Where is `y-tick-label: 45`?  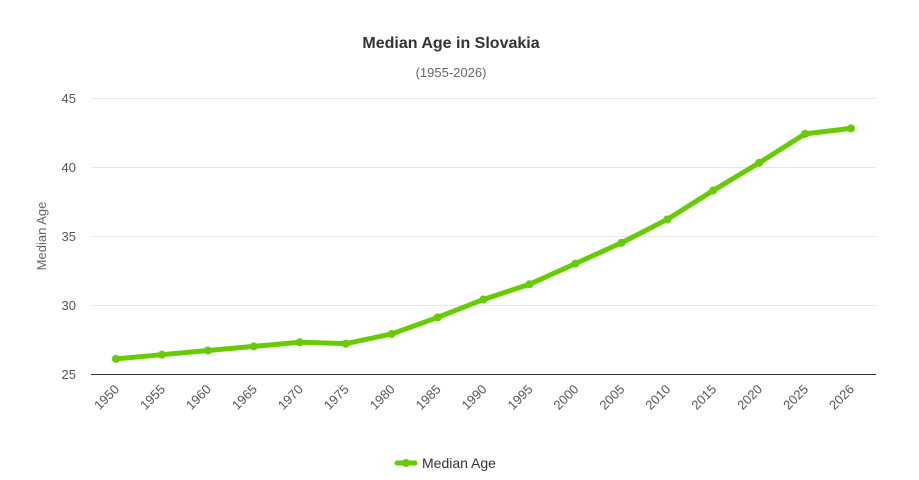 y-tick-label: 45 is located at coordinates (69, 98).